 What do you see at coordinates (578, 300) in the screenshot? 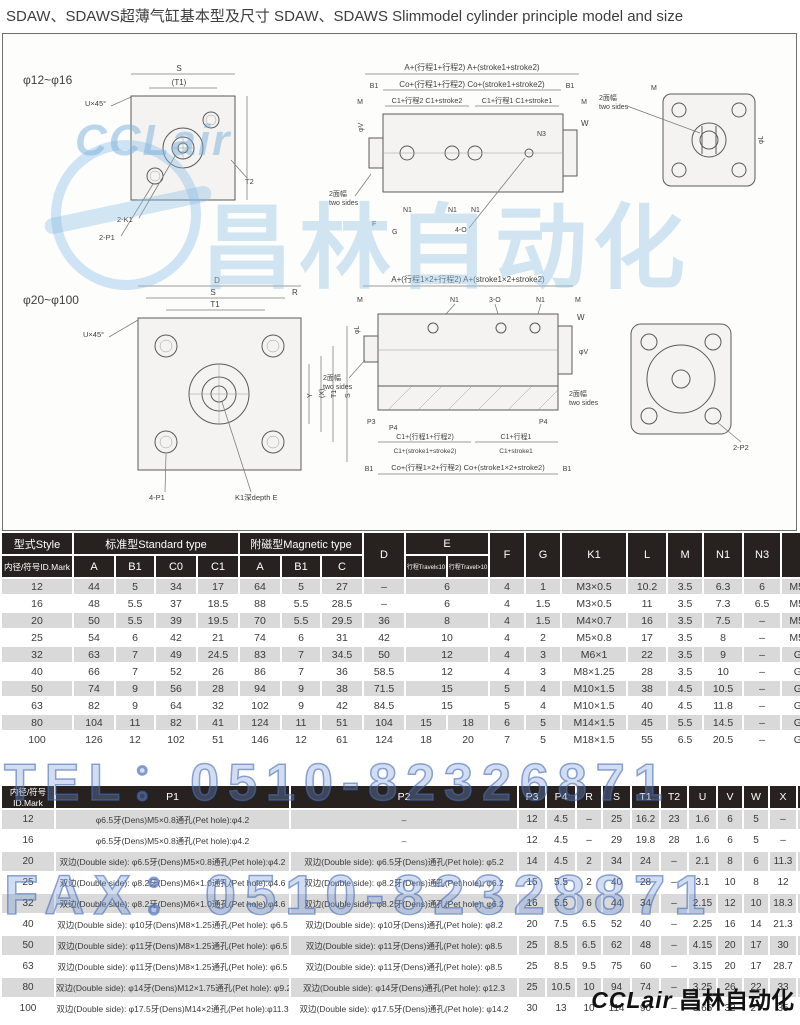
I see `dim-label: M` at bounding box center [578, 300].